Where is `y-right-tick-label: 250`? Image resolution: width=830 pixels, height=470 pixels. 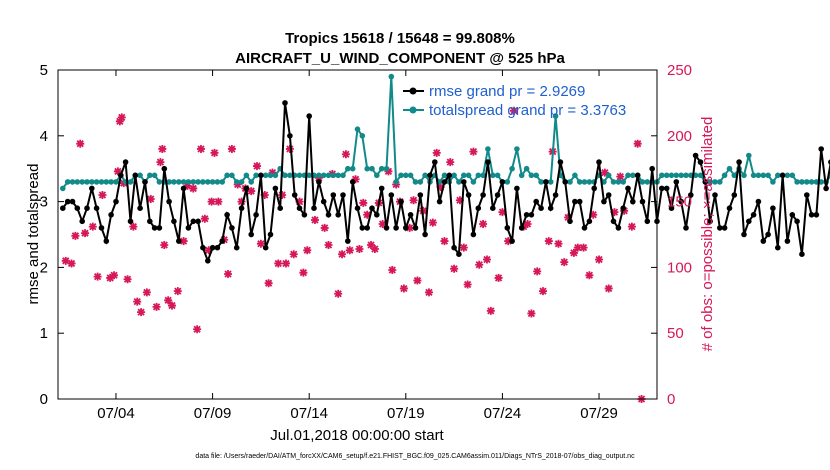
y-right-tick-label: 250 is located at coordinates (679, 70).